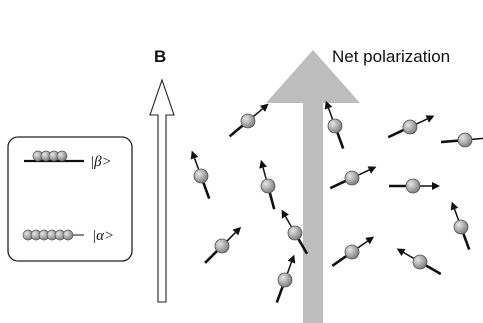 The image size is (483, 323). What do you see at coordinates (160, 56) in the screenshot?
I see `field-label: B` at bounding box center [160, 56].